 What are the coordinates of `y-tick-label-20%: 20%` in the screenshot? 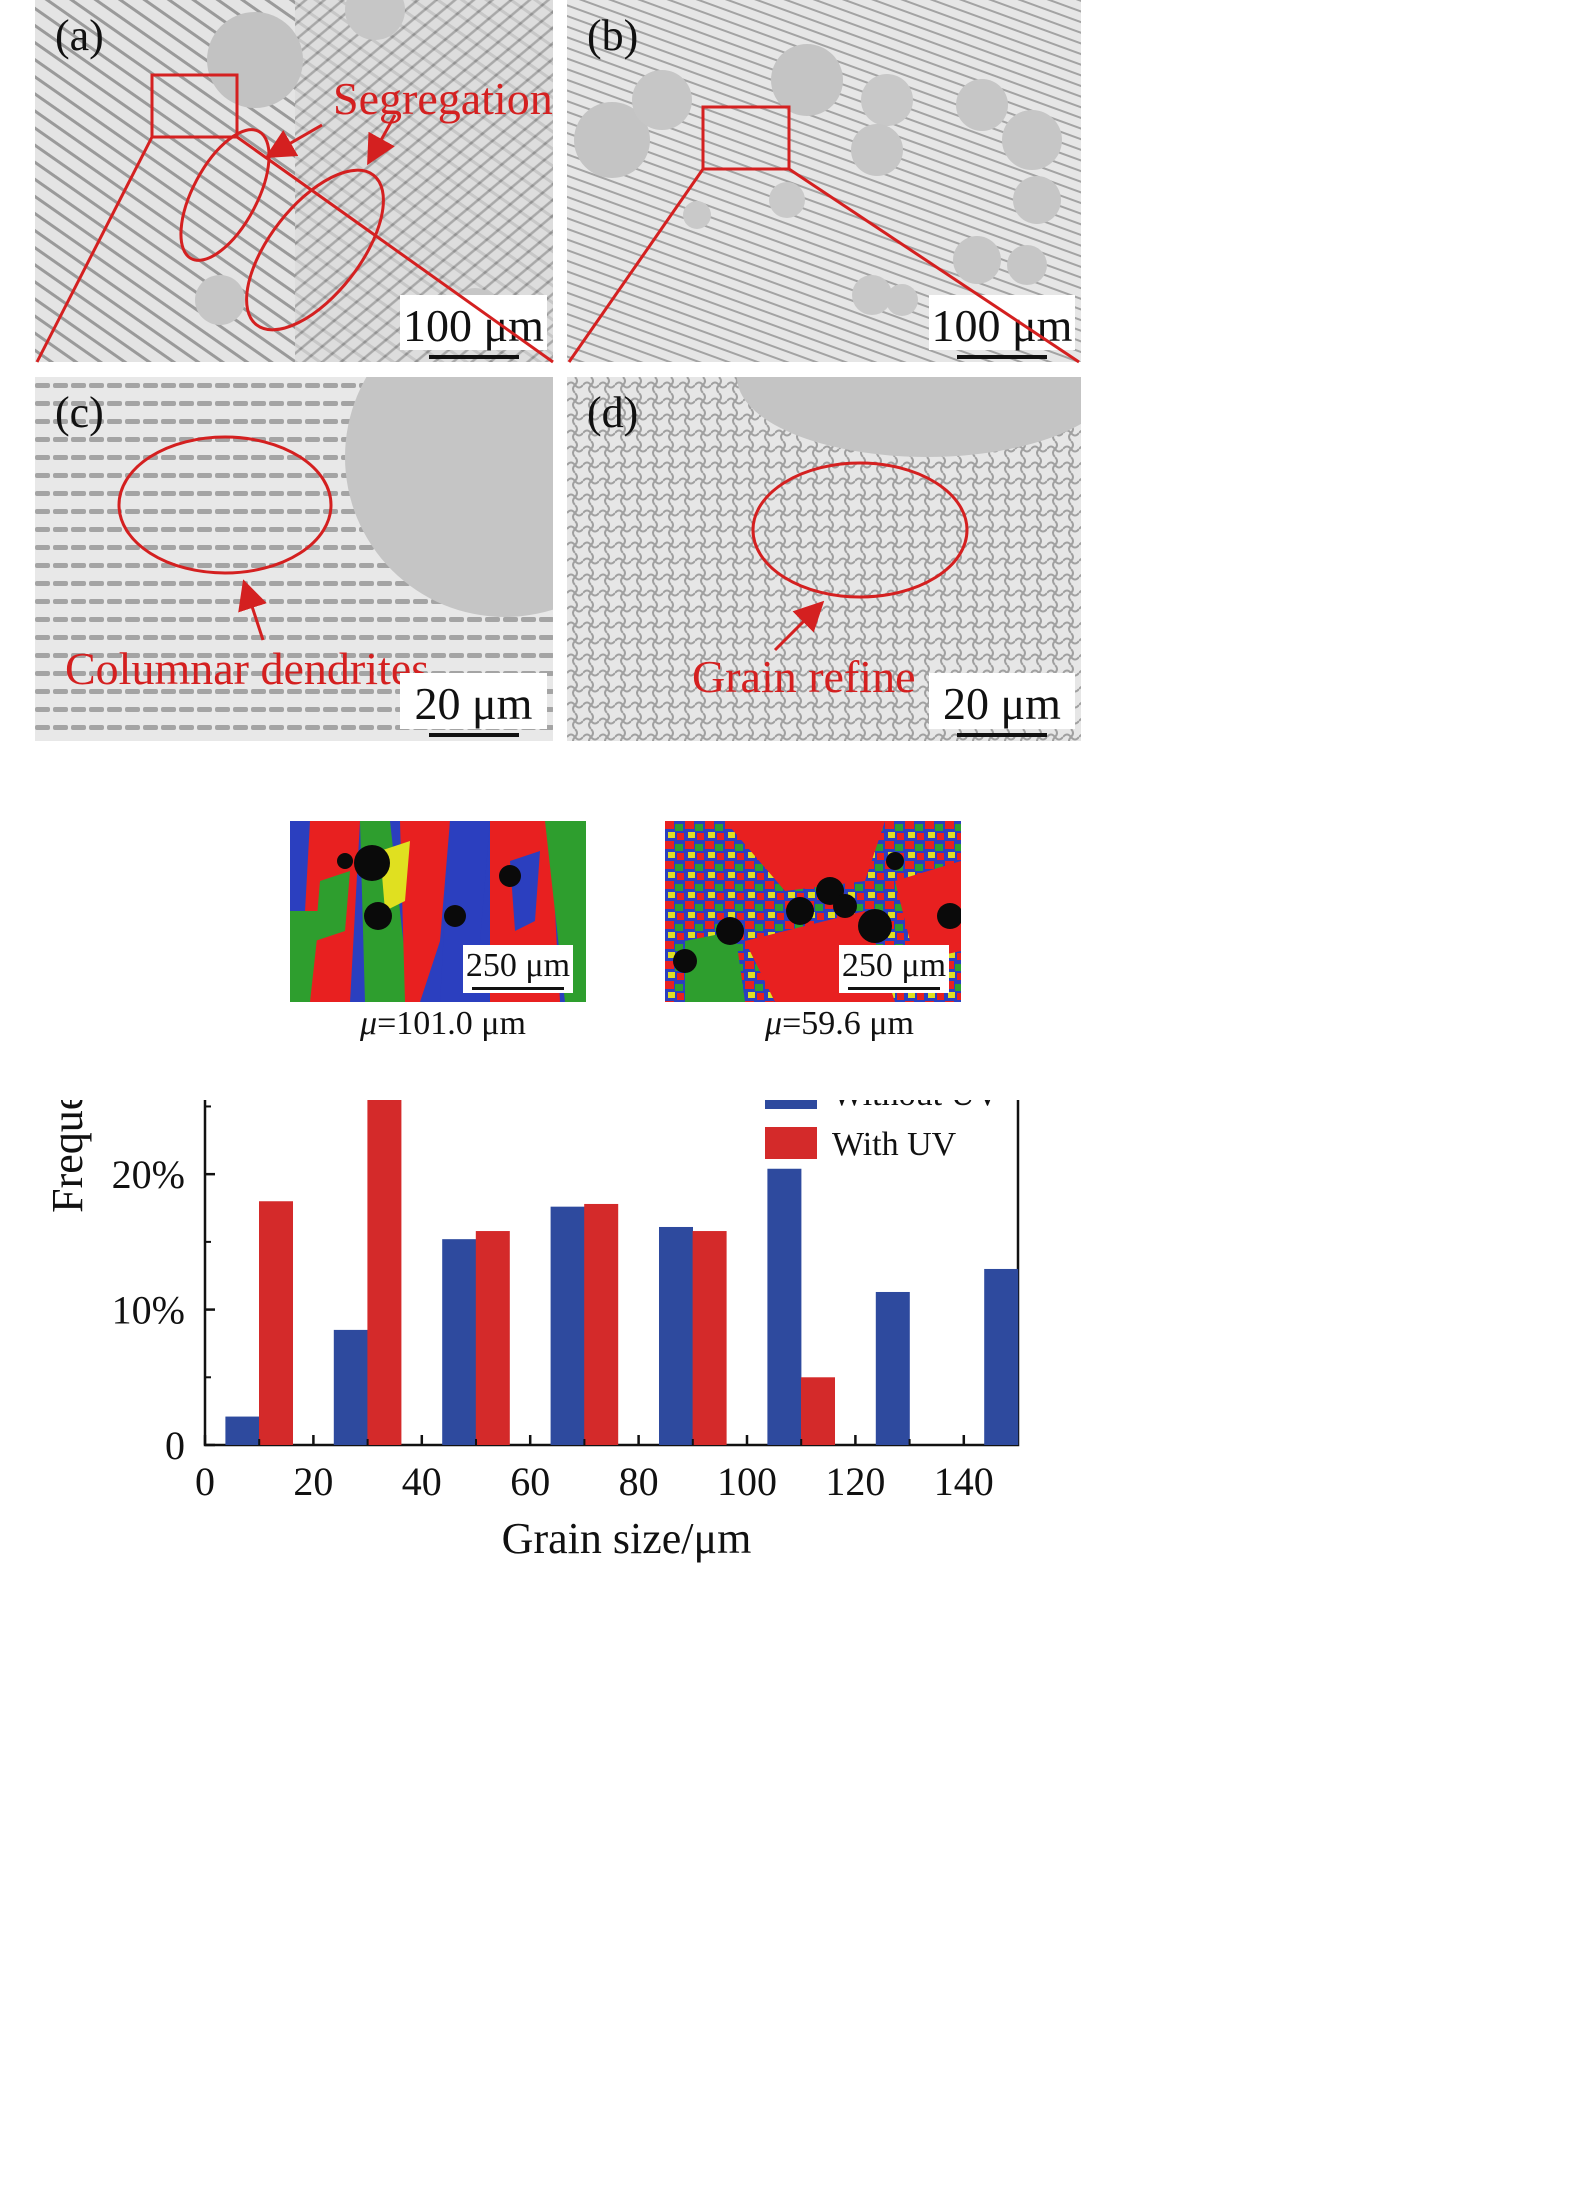 It's located at (148, 1174).